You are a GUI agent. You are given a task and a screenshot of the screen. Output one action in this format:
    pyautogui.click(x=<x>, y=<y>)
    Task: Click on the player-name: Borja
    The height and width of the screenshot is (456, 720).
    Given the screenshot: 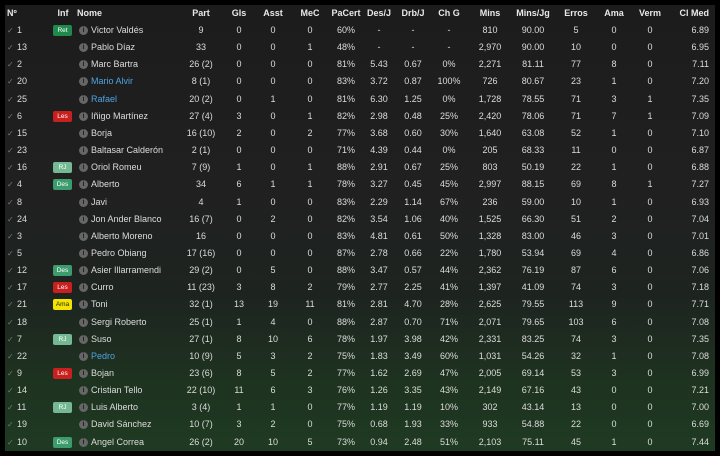 What is the action you would take?
    pyautogui.click(x=102, y=132)
    